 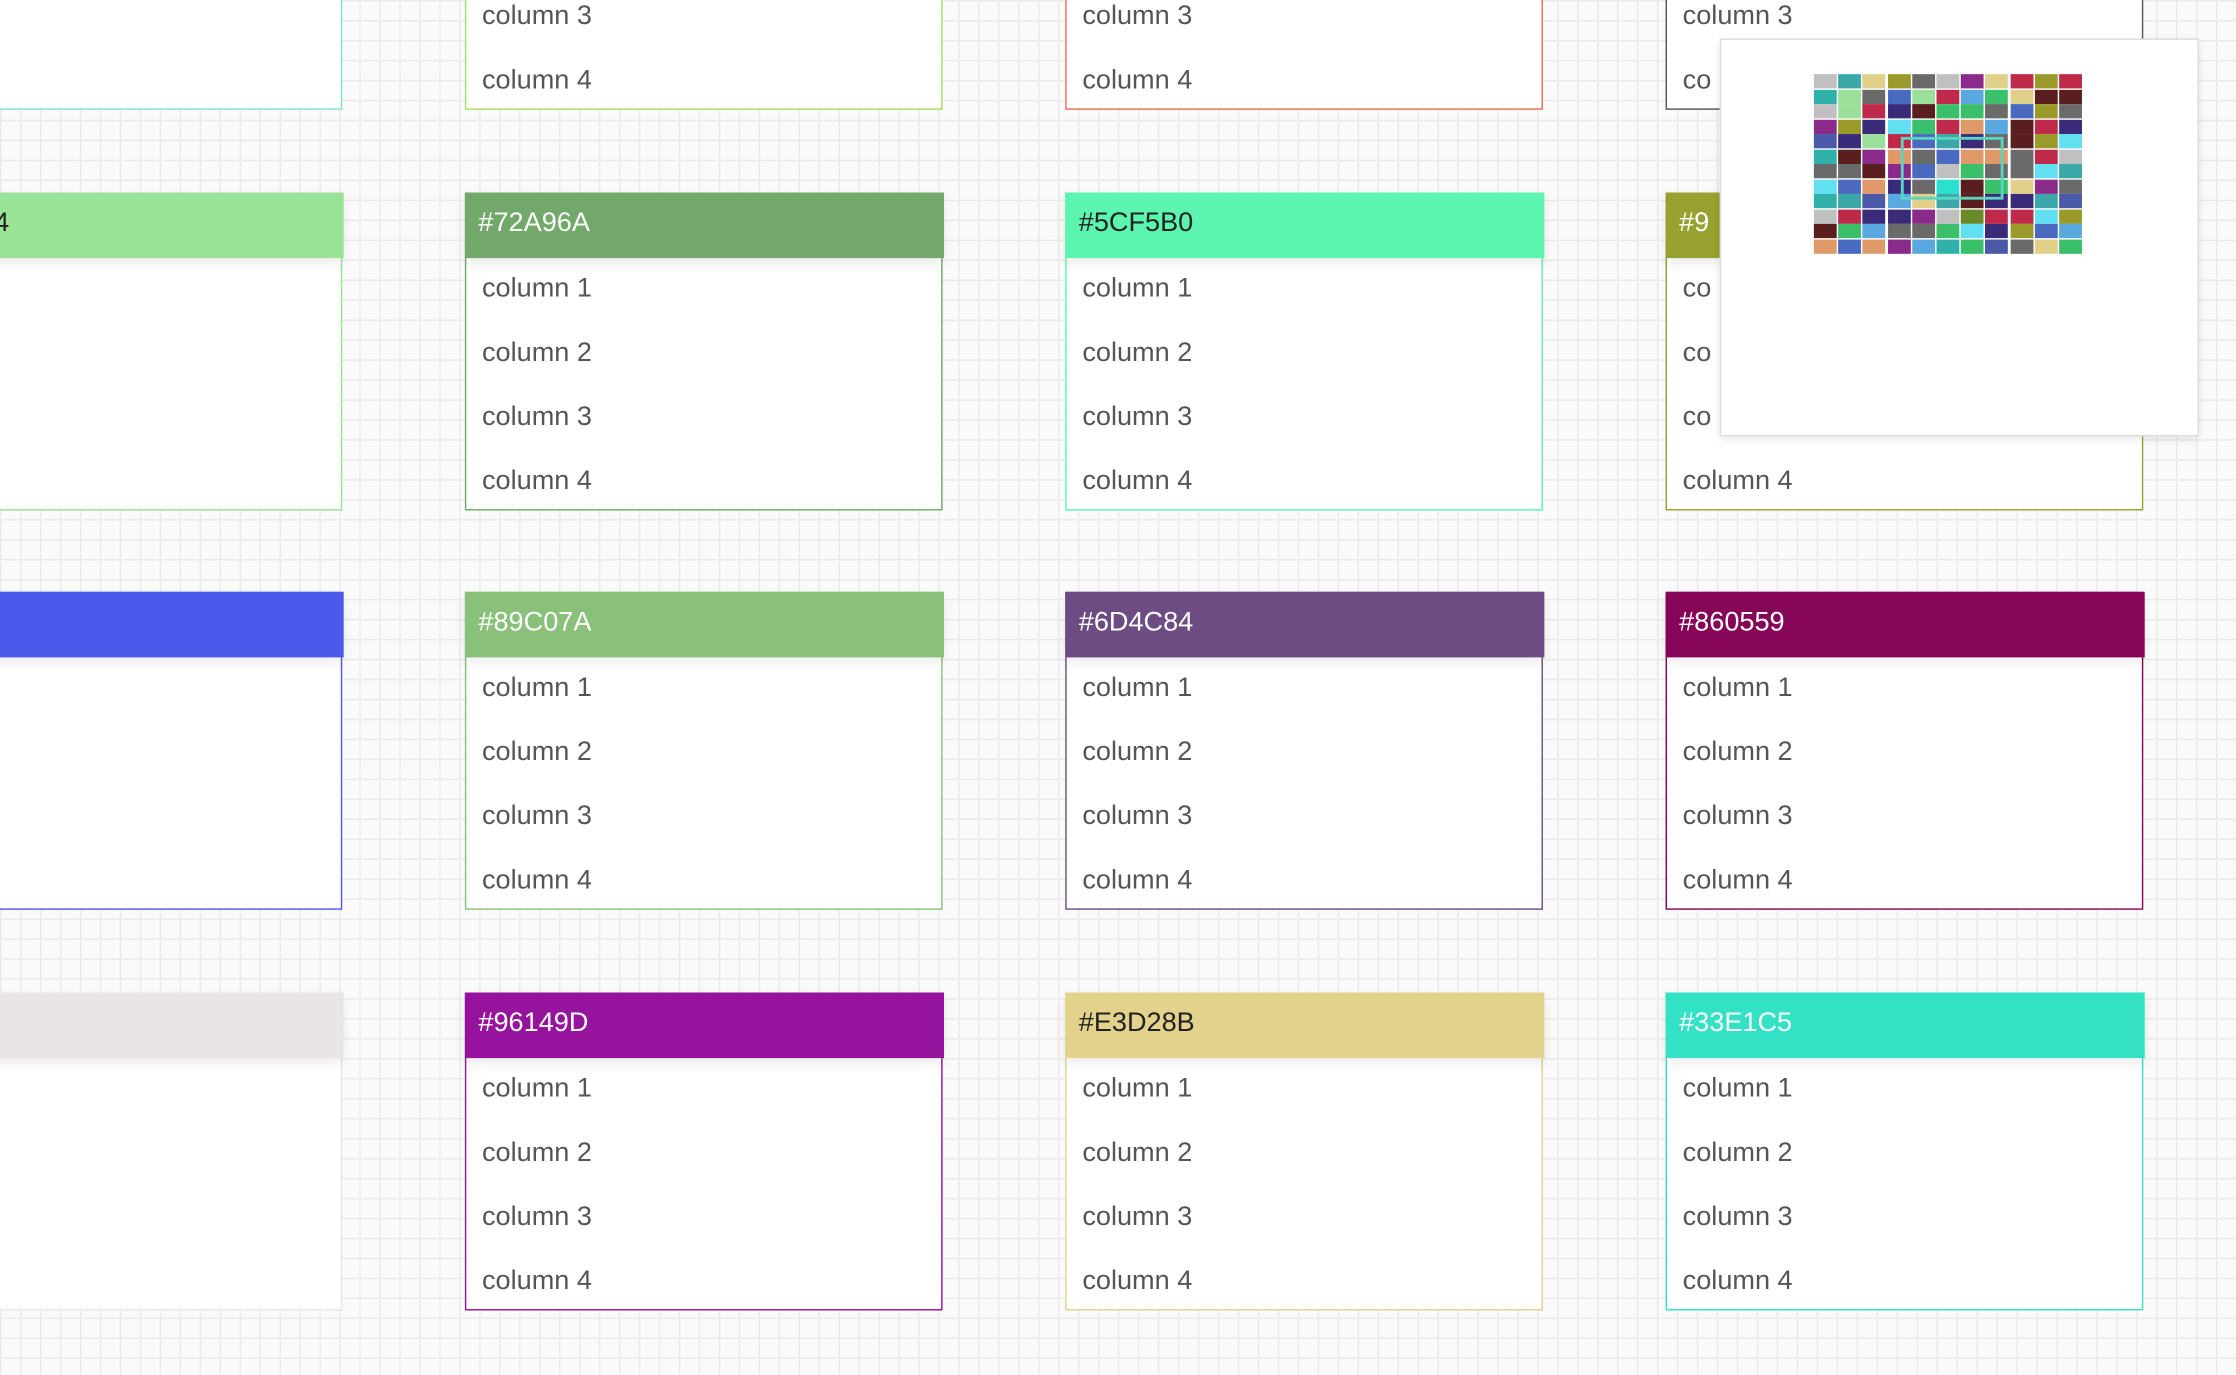 What do you see at coordinates (704, 1151) in the screenshot?
I see `table-node: #96149D column 1 column 2 column 3 column 4` at bounding box center [704, 1151].